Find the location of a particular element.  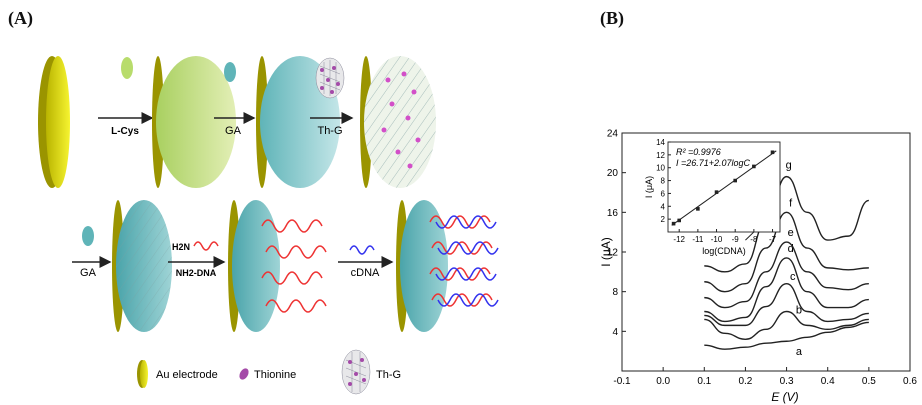

y-tick-label: 24 is located at coordinates (613, 134).